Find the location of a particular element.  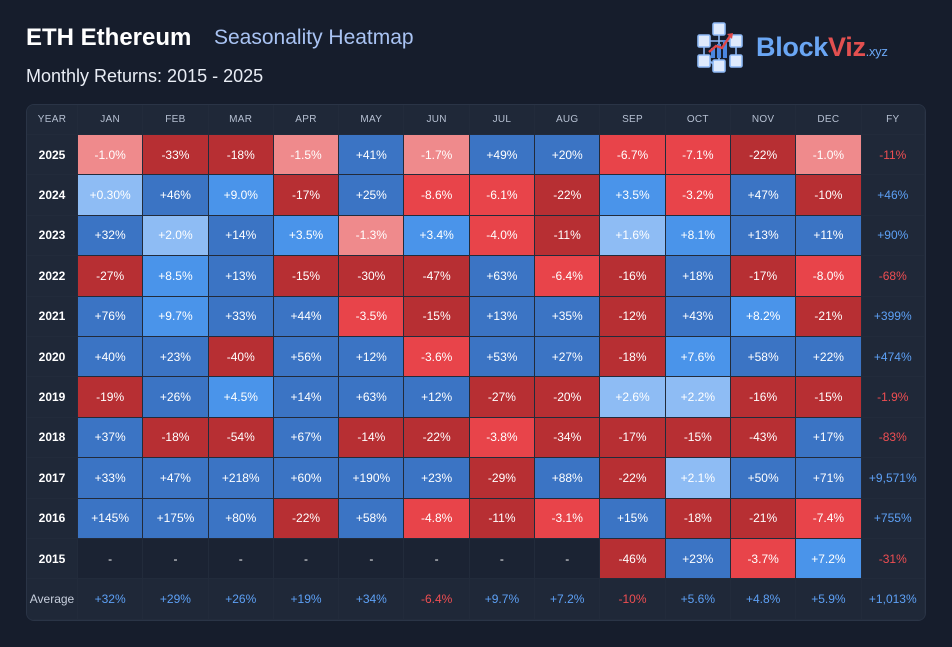

logo-text-suffix: .xyz is located at coordinates (876, 51).